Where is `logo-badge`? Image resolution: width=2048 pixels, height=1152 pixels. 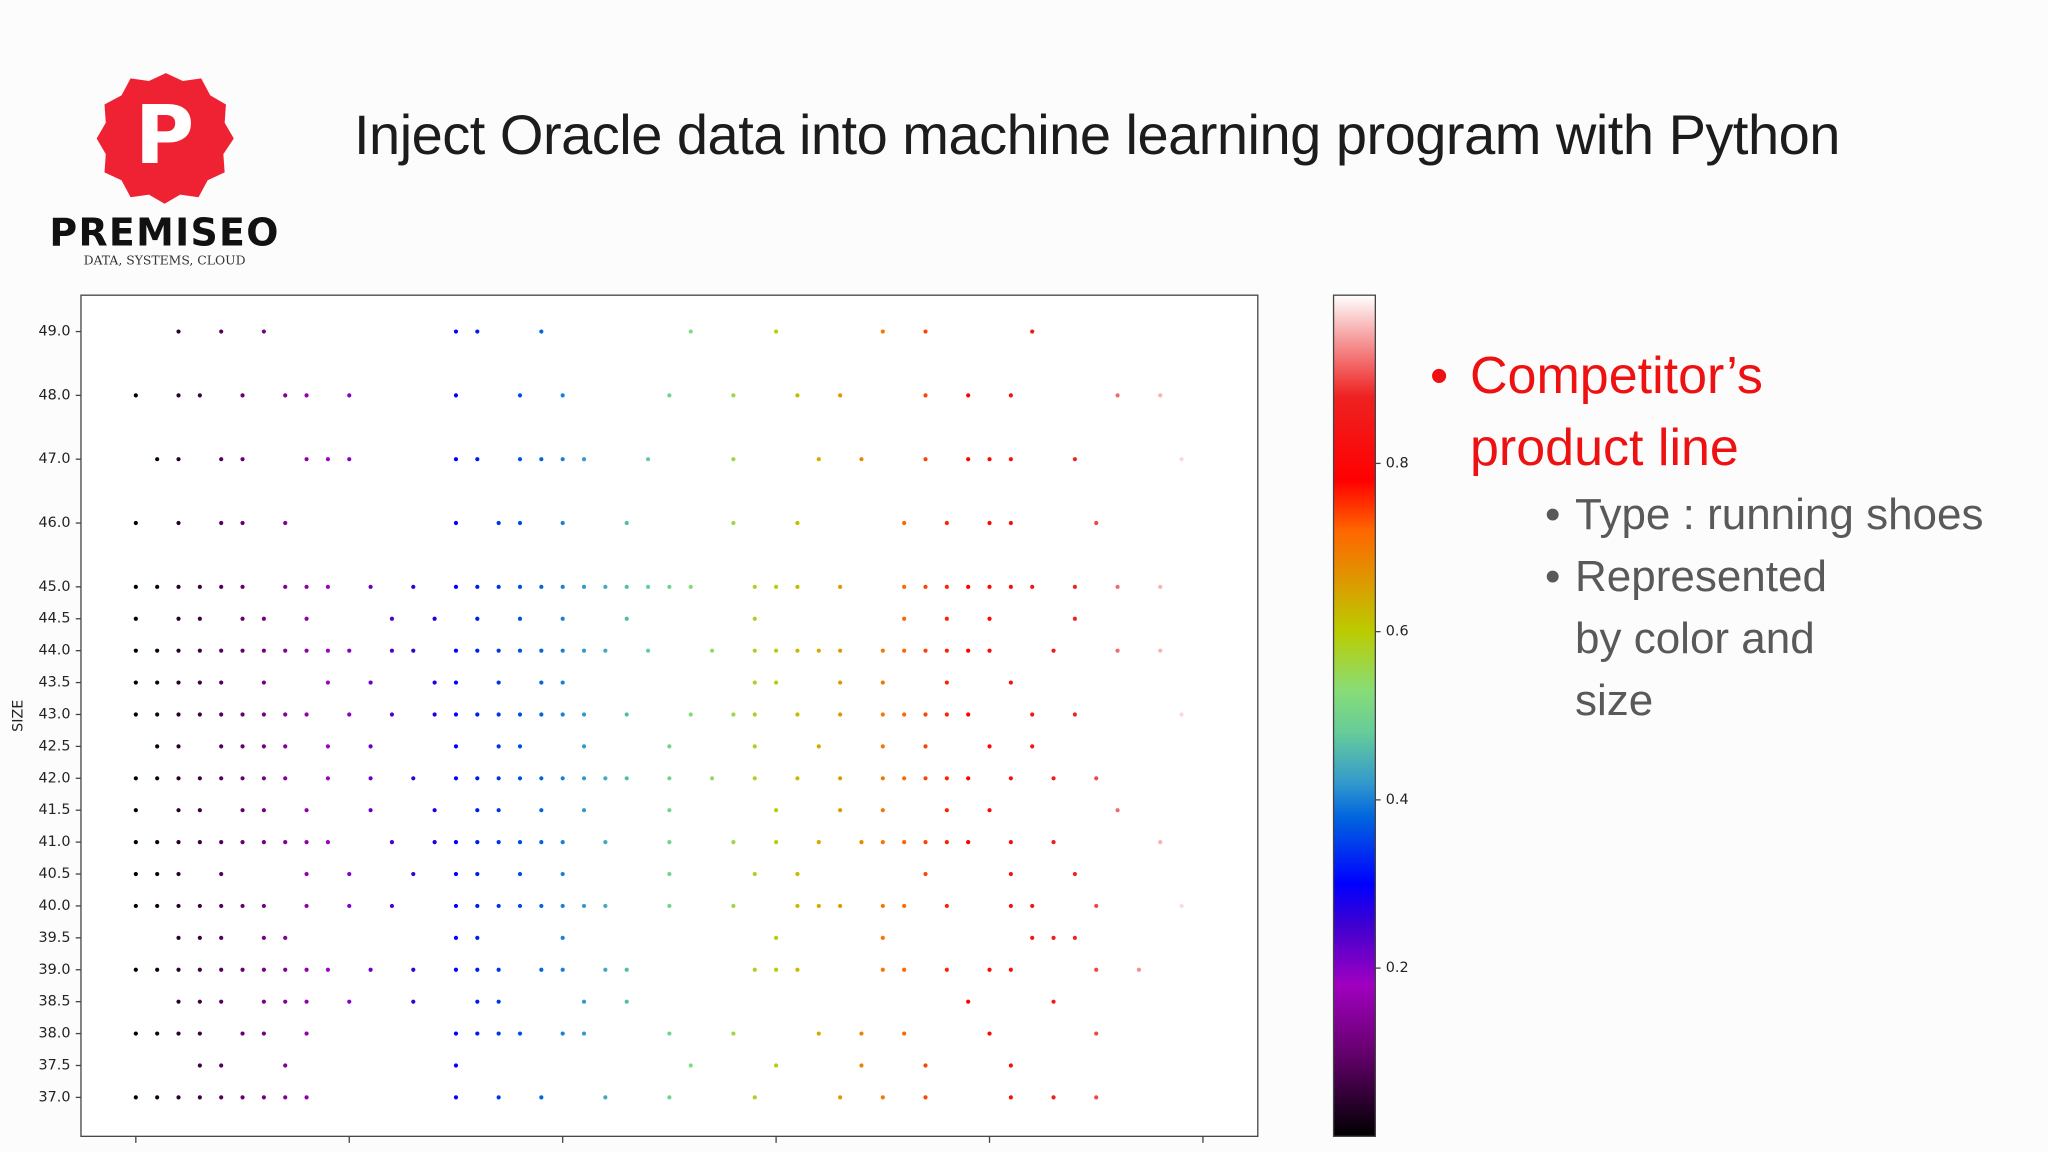 logo-badge is located at coordinates (165, 138).